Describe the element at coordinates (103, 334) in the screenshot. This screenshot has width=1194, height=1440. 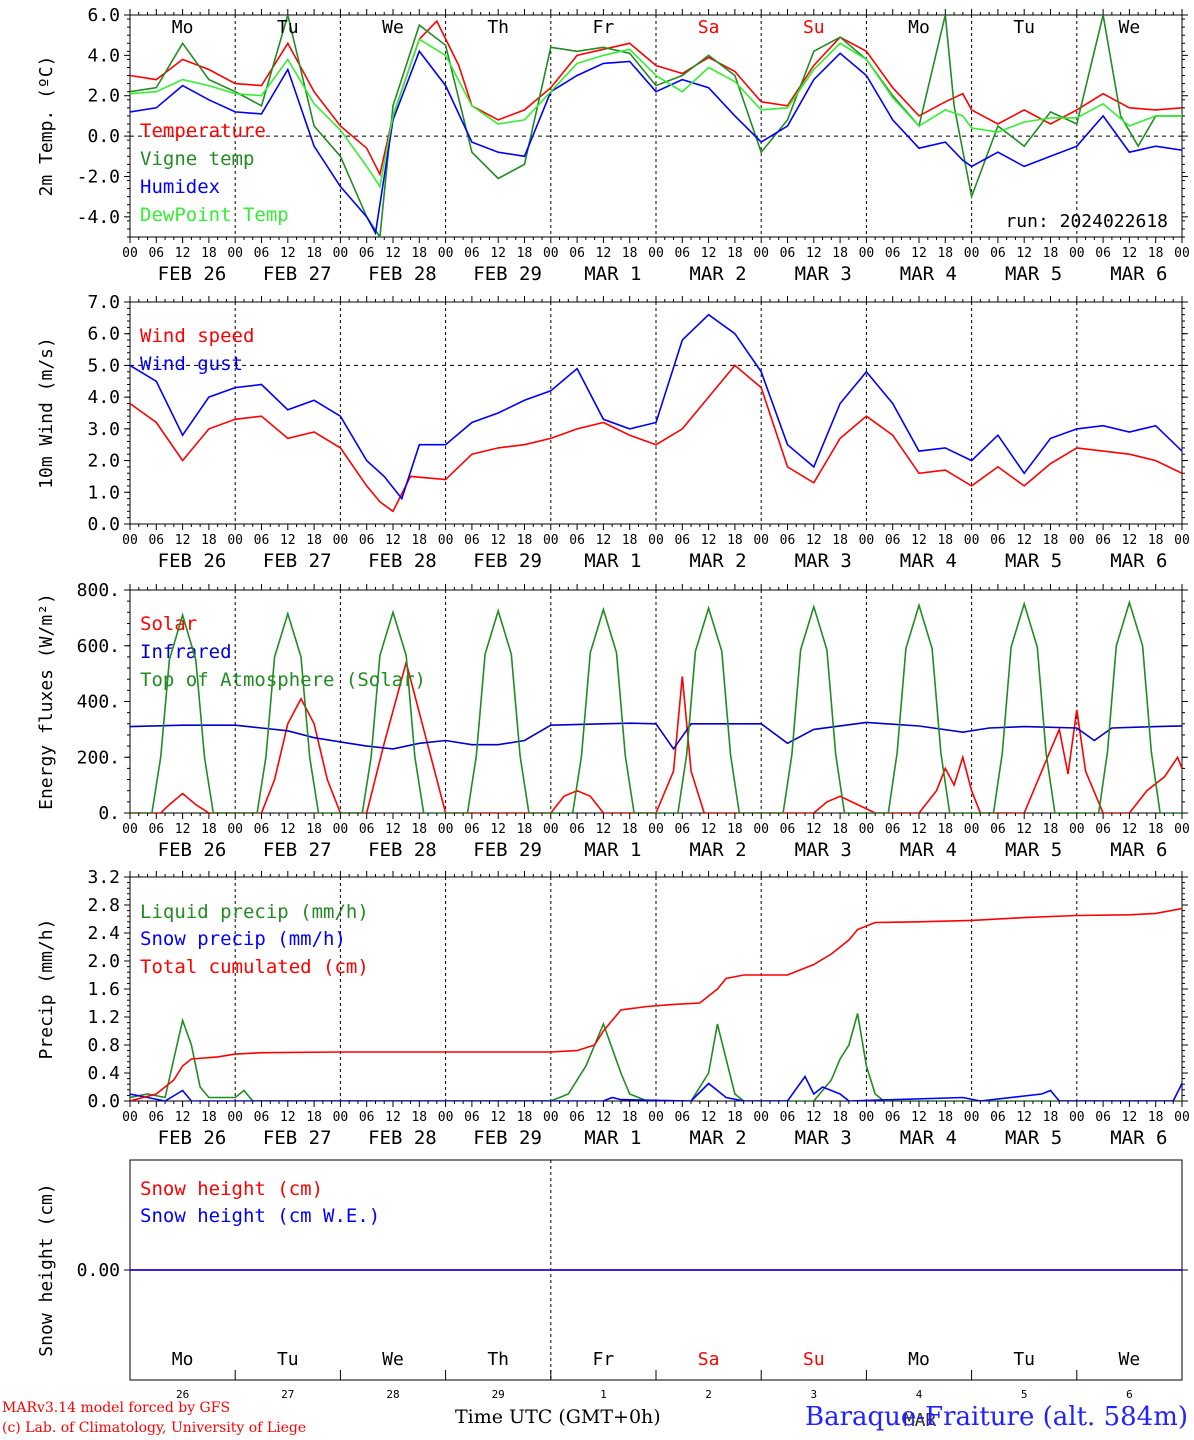
I see `y-tick-label: 6.0` at that location.